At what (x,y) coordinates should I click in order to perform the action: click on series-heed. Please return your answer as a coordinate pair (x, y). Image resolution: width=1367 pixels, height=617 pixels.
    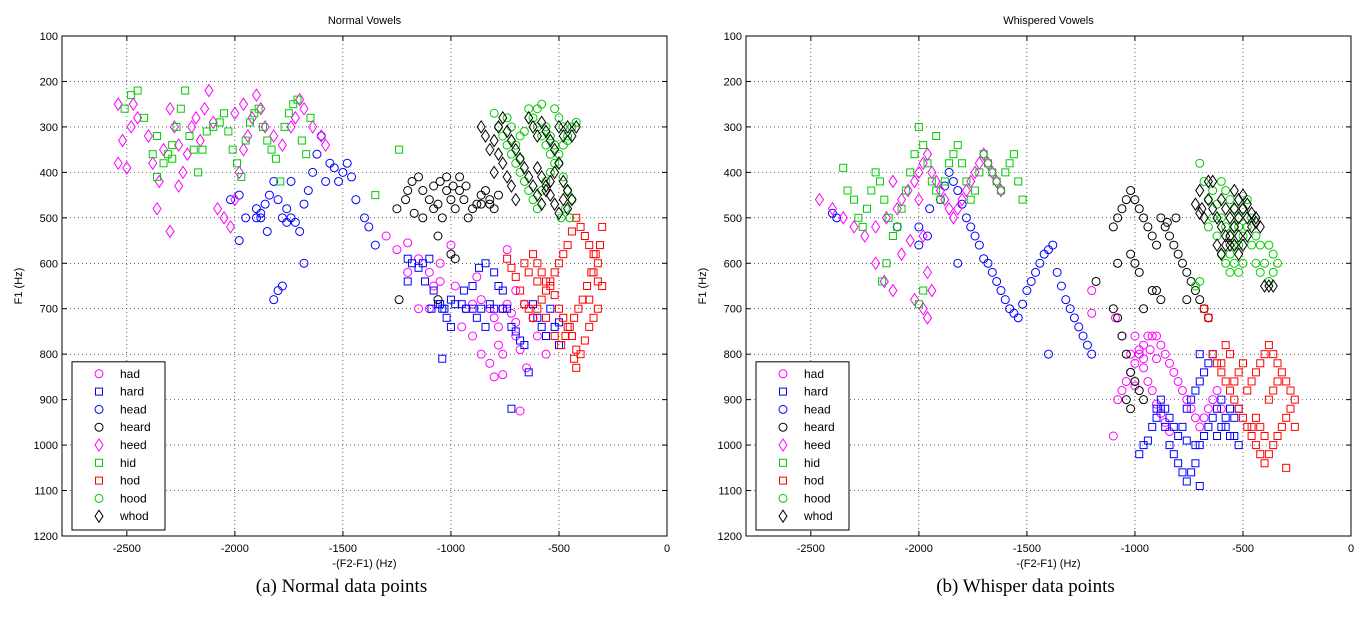
    Looking at the image, I should click on (910, 236).